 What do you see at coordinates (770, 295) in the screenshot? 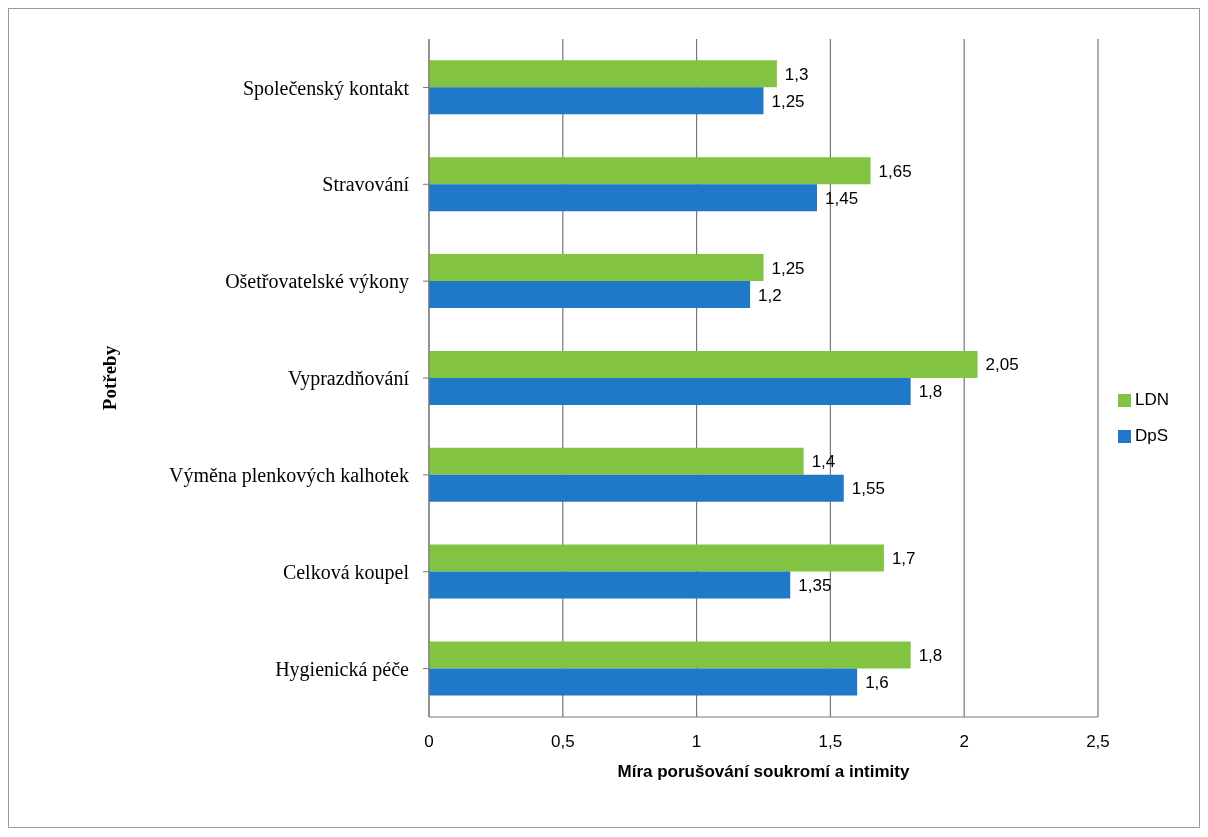
I see `data-label: 1,2` at bounding box center [770, 295].